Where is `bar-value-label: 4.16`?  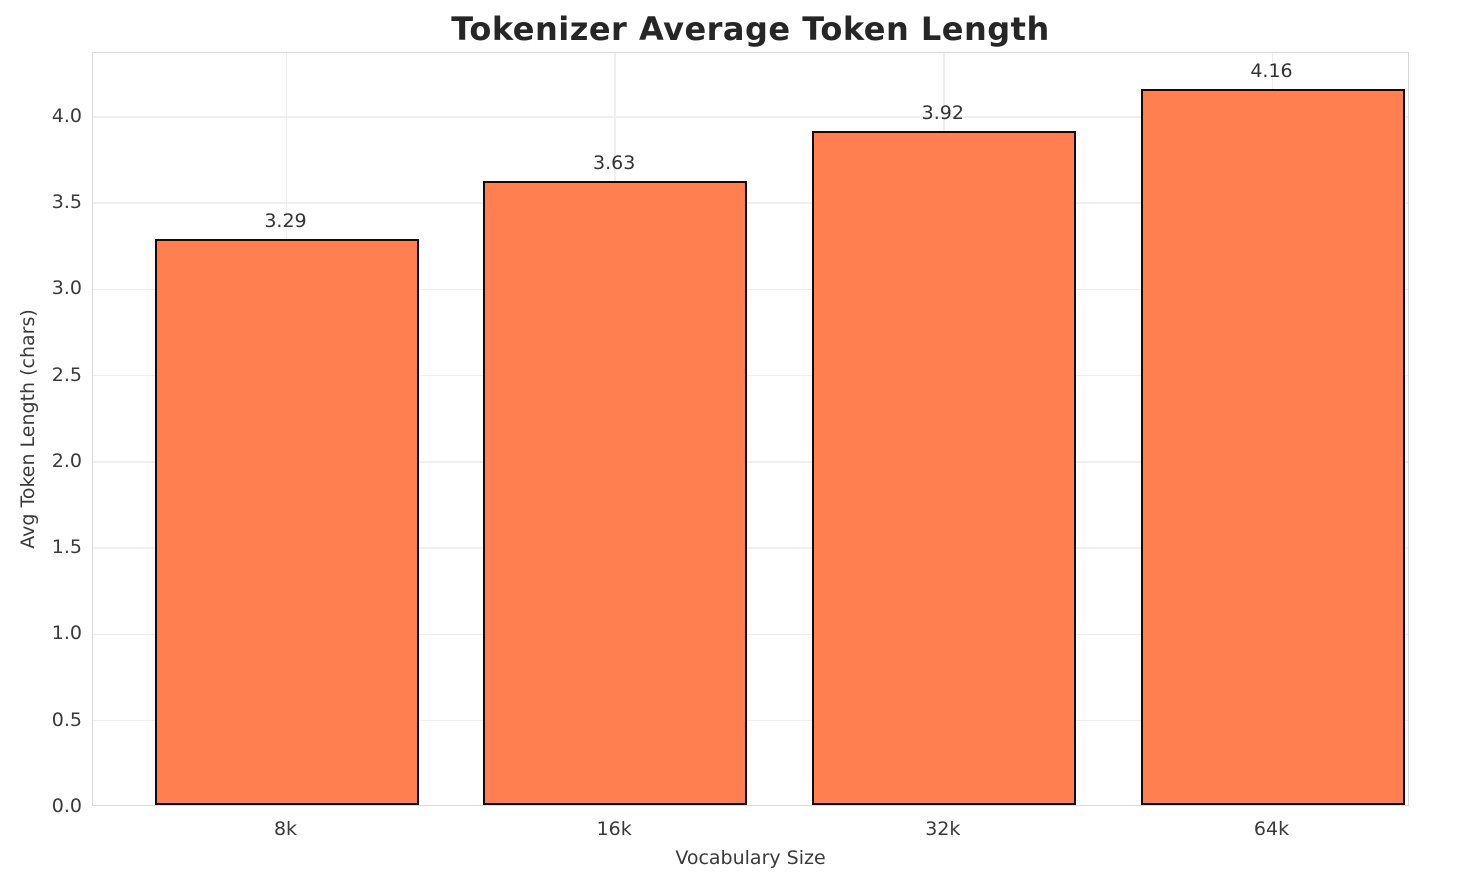 bar-value-label: 4.16 is located at coordinates (1271, 71).